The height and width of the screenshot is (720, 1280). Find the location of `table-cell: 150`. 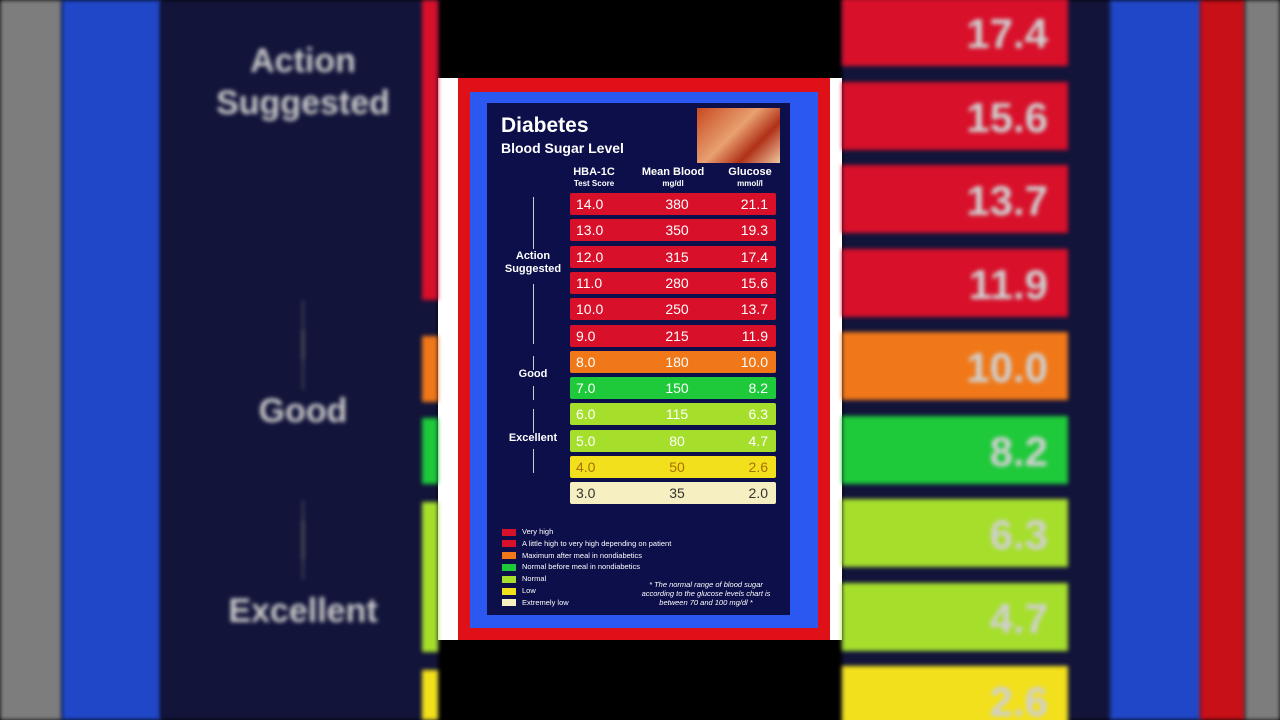

table-cell: 150 is located at coordinates (677, 388).